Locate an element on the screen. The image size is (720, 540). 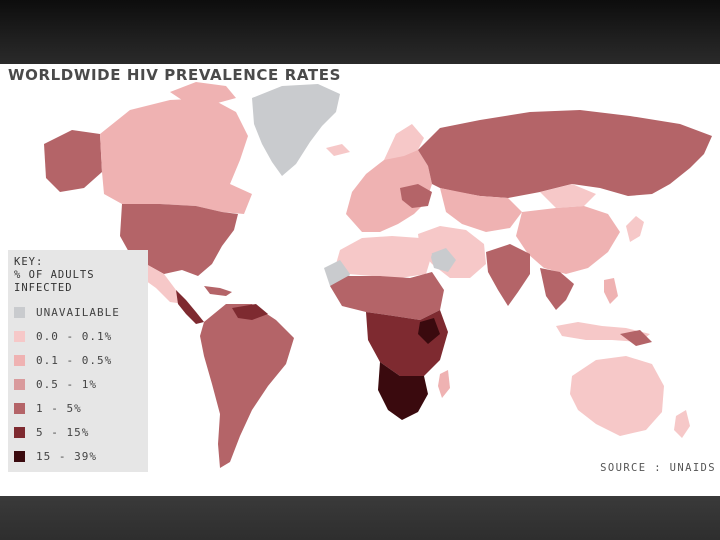
region-middle-east-unavailable is located at coordinates (443, 260).